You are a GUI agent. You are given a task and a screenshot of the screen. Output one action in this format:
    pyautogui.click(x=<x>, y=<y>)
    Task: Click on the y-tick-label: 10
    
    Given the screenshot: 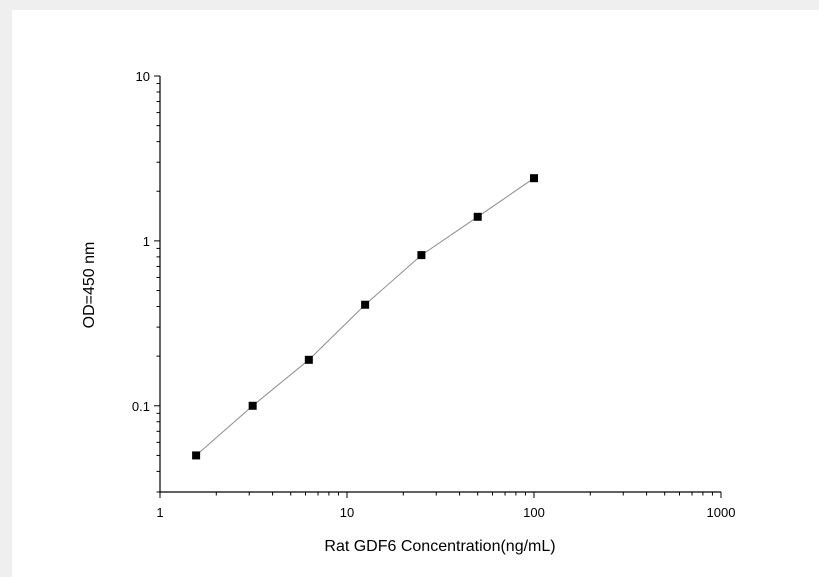 What is the action you would take?
    pyautogui.click(x=143, y=76)
    